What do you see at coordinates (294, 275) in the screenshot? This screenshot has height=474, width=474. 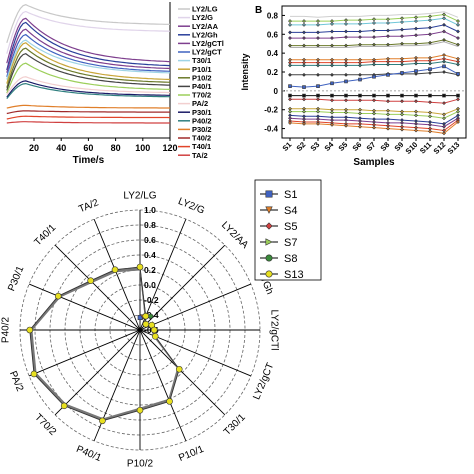 I see `panel-c-legend-label: S13` at bounding box center [294, 275].